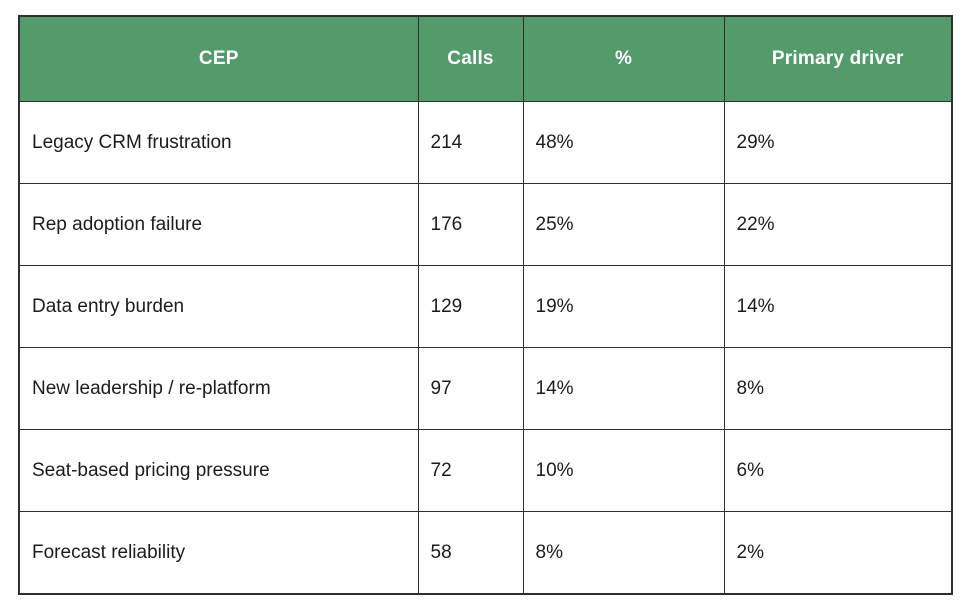 Image resolution: width=969 pixels, height=615 pixels. Describe the element at coordinates (470, 470) in the screenshot. I see `cell-calls: 72` at that location.